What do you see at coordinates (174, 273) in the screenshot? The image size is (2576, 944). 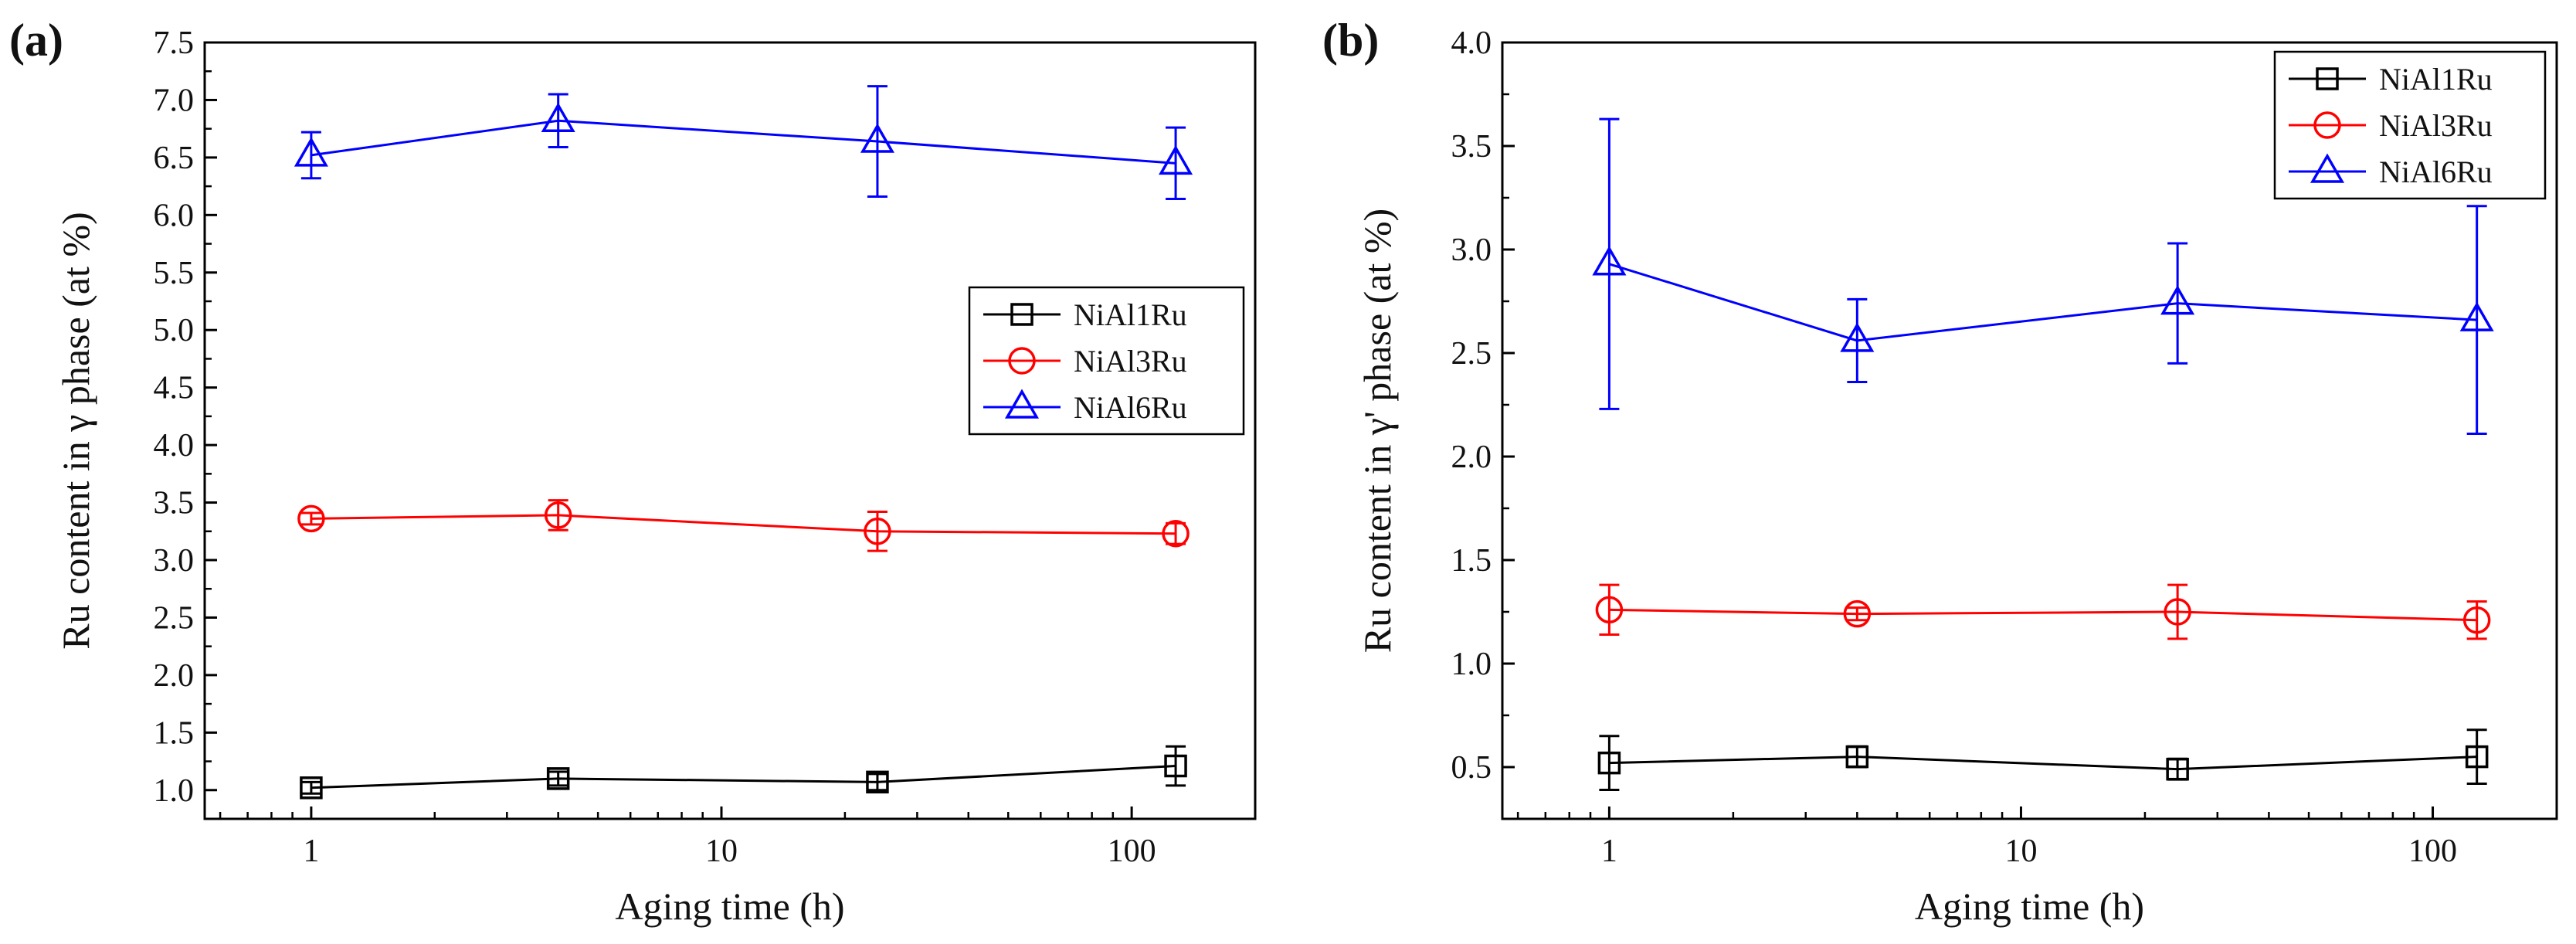 I see `y-tick-label: 5.5` at bounding box center [174, 273].